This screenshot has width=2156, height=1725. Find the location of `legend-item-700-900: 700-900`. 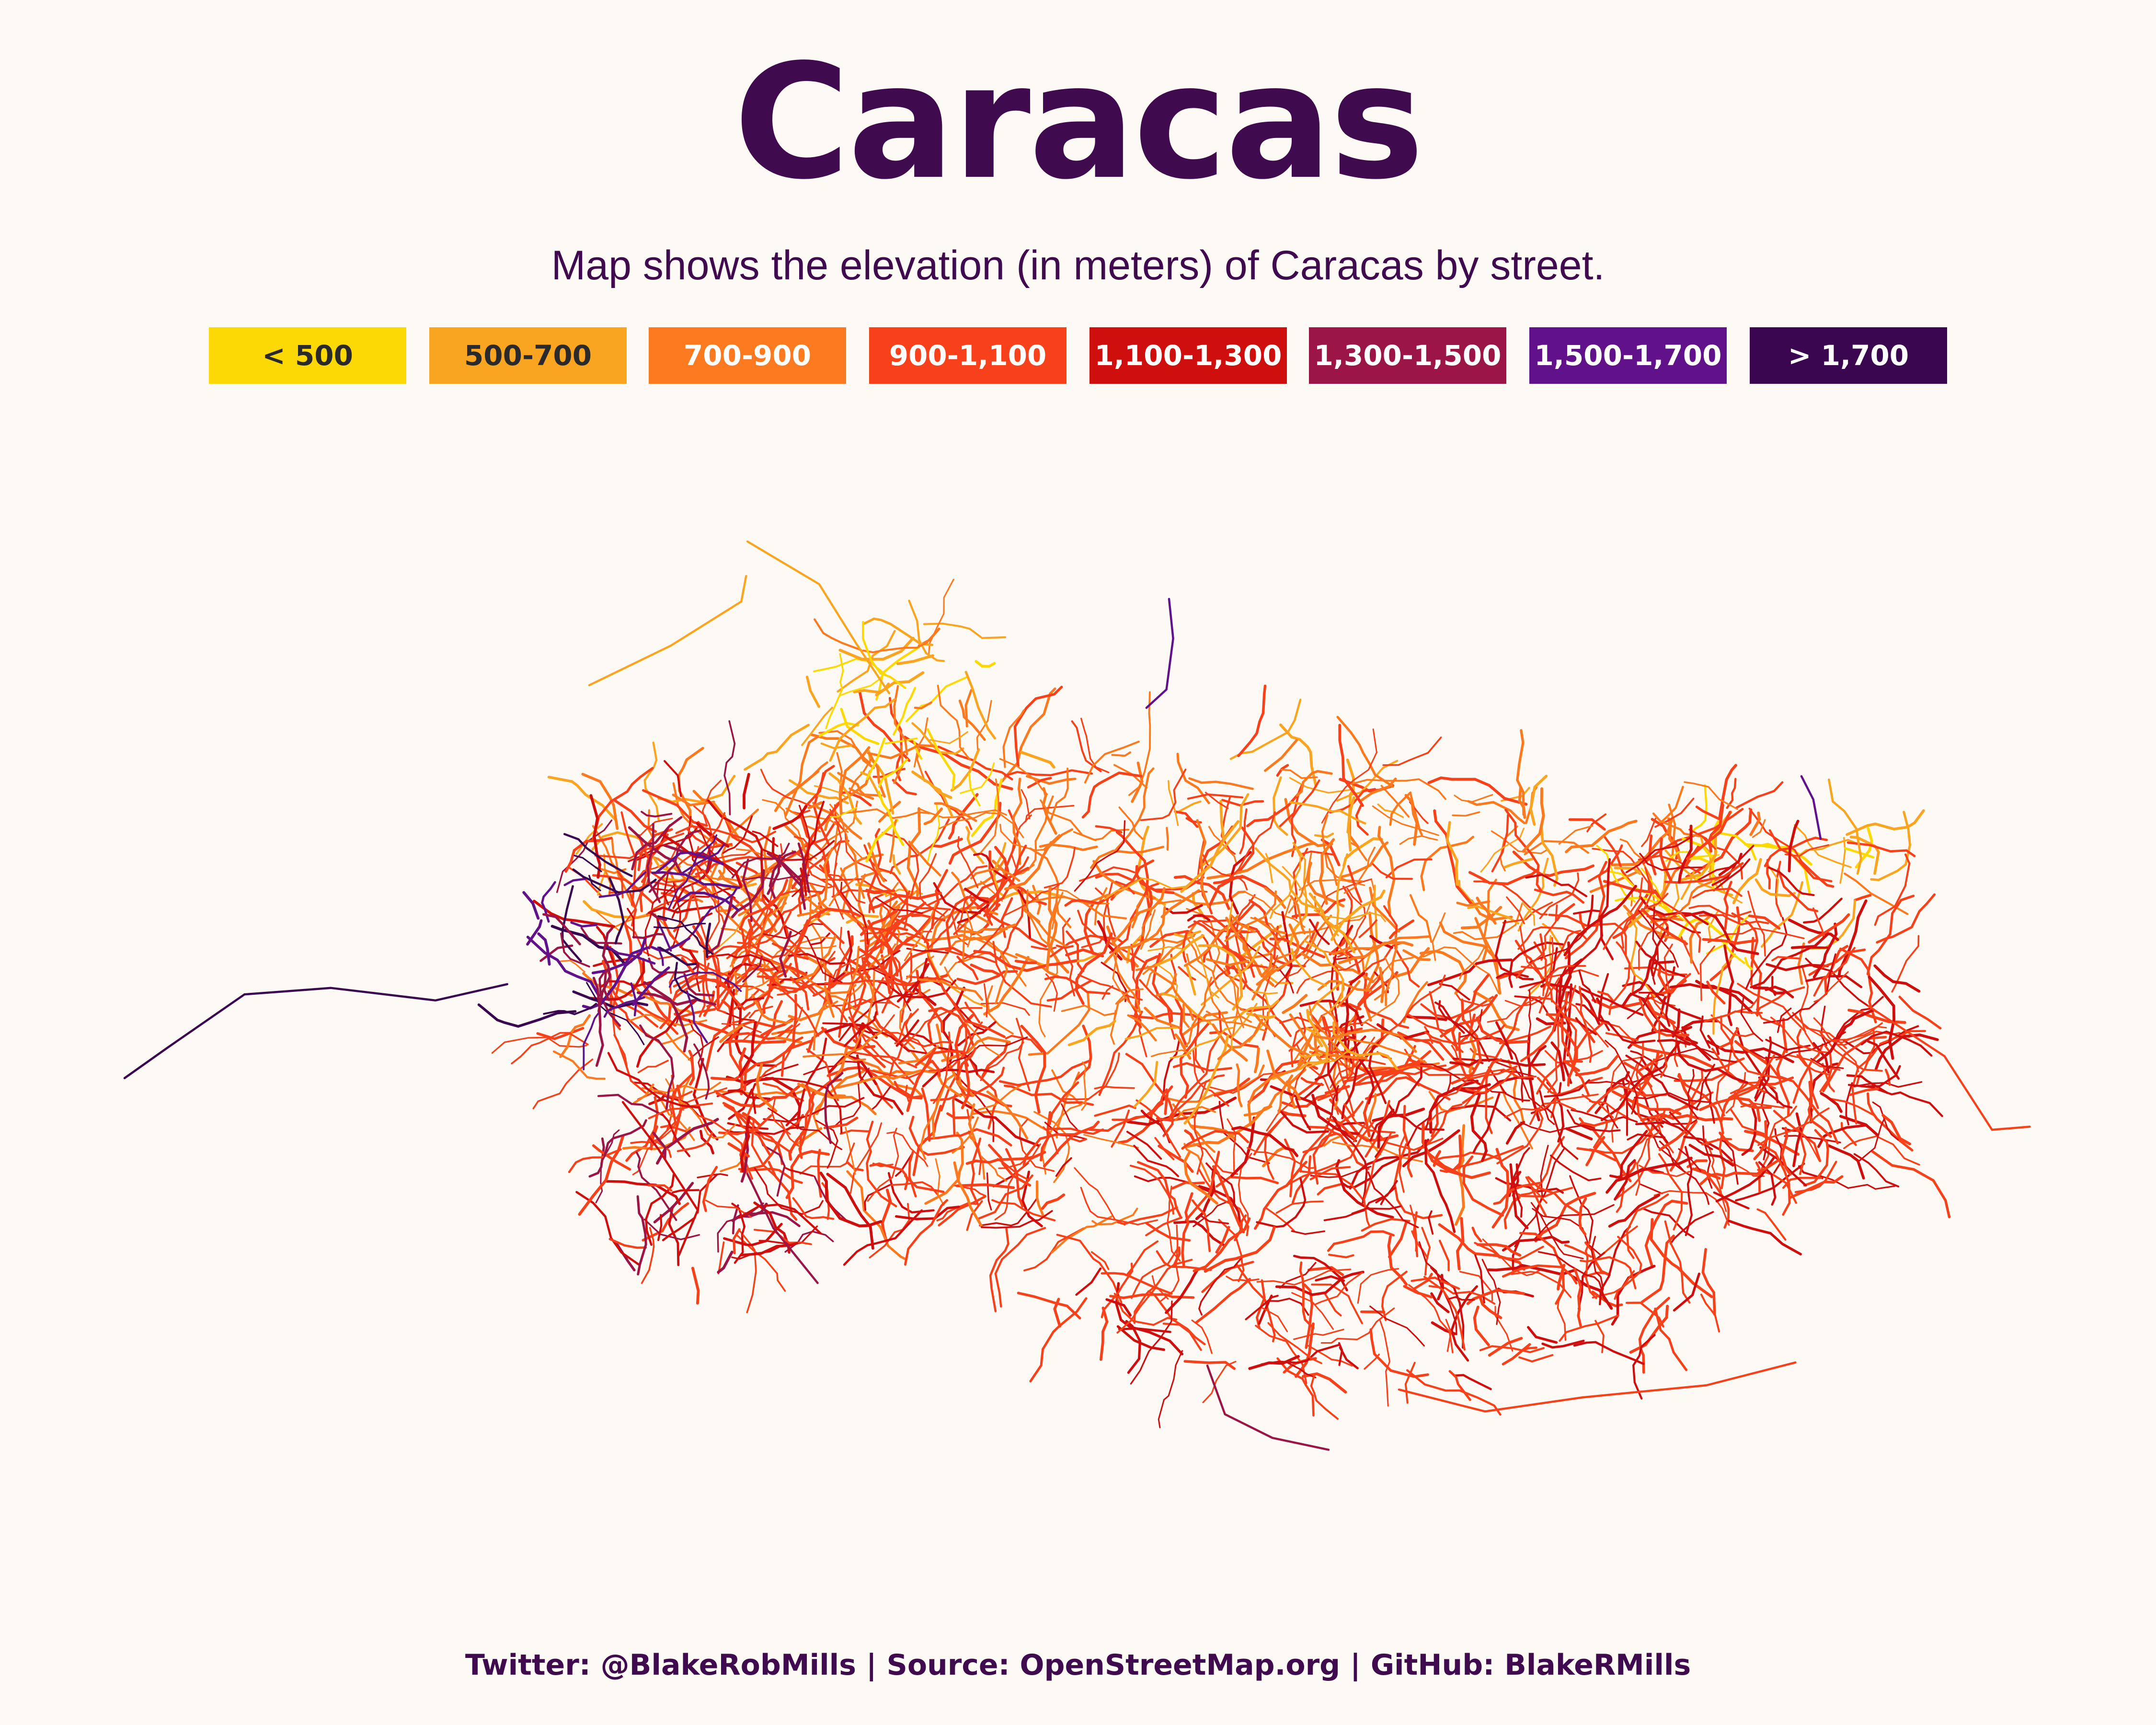

legend-item-700-900: 700-900 is located at coordinates (747, 355).